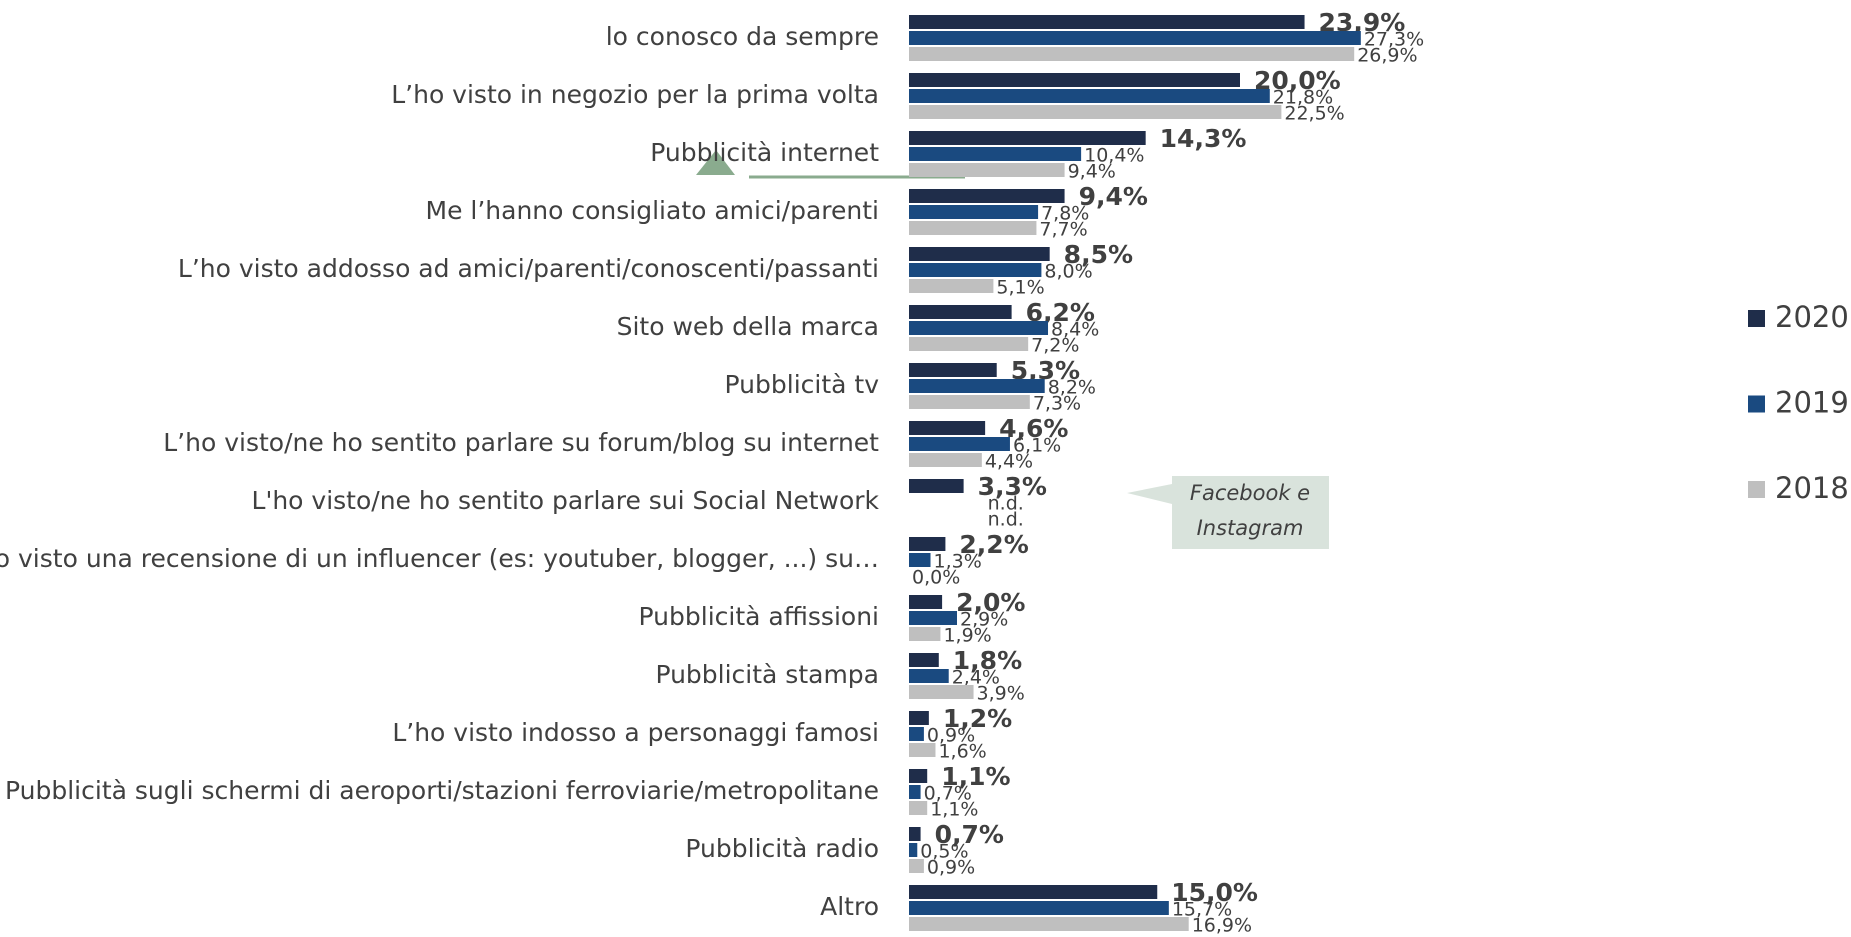 This screenshot has height=937, width=1851. I want to click on legend-label: 2019, so click(1812, 403).